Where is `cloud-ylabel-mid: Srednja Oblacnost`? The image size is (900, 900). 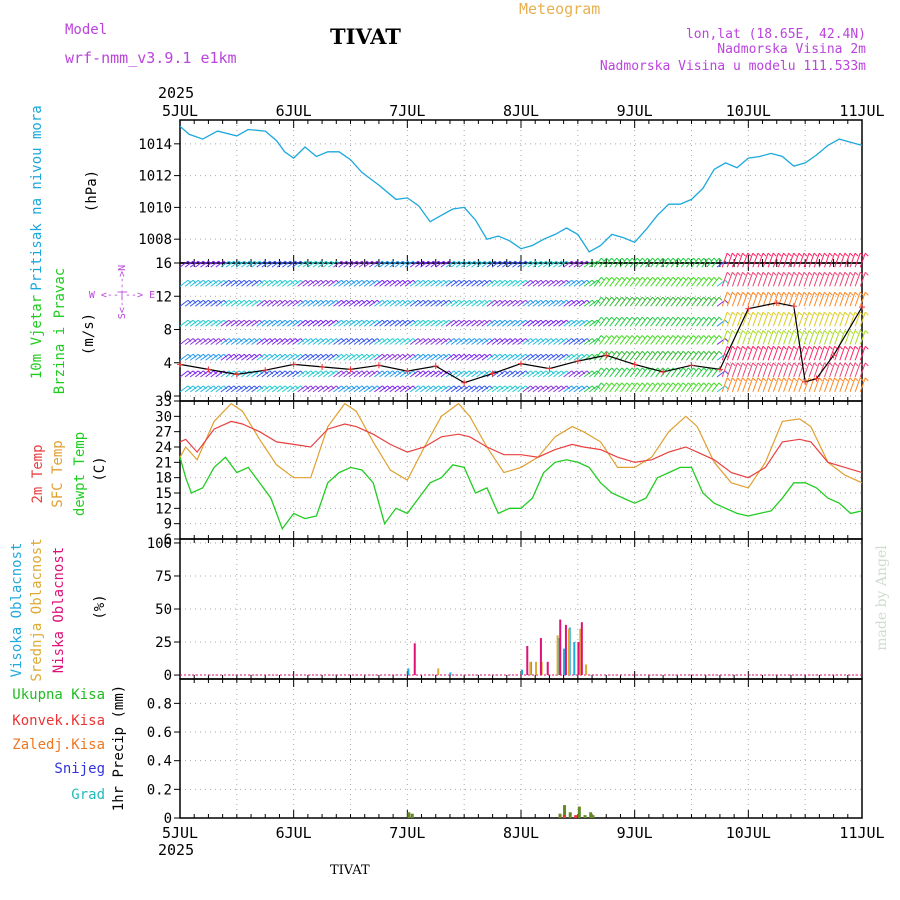
cloud-ylabel-mid: Srednja Oblacnost is located at coordinates (37, 609).